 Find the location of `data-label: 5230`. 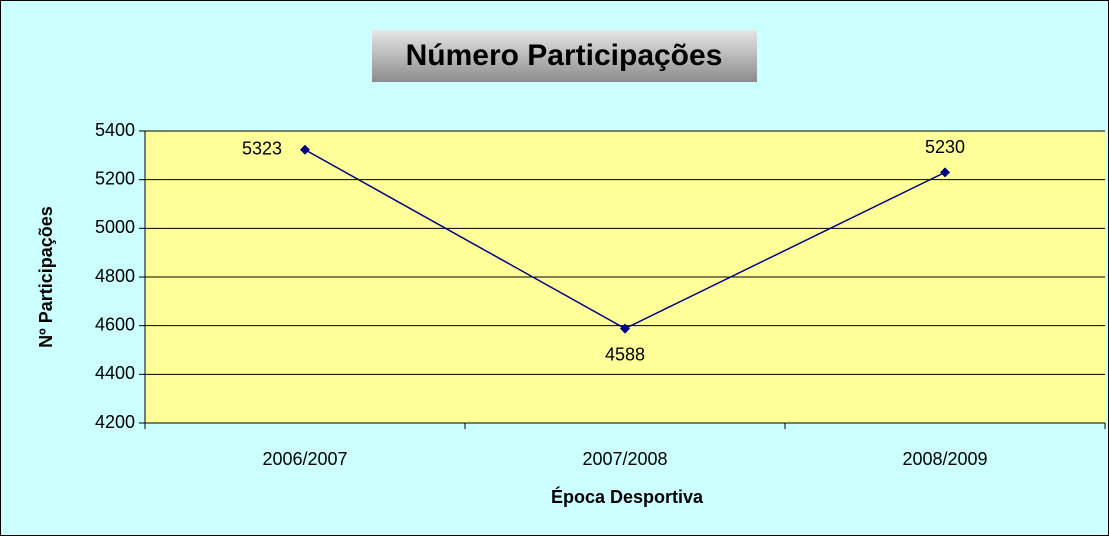

data-label: 5230 is located at coordinates (945, 147).